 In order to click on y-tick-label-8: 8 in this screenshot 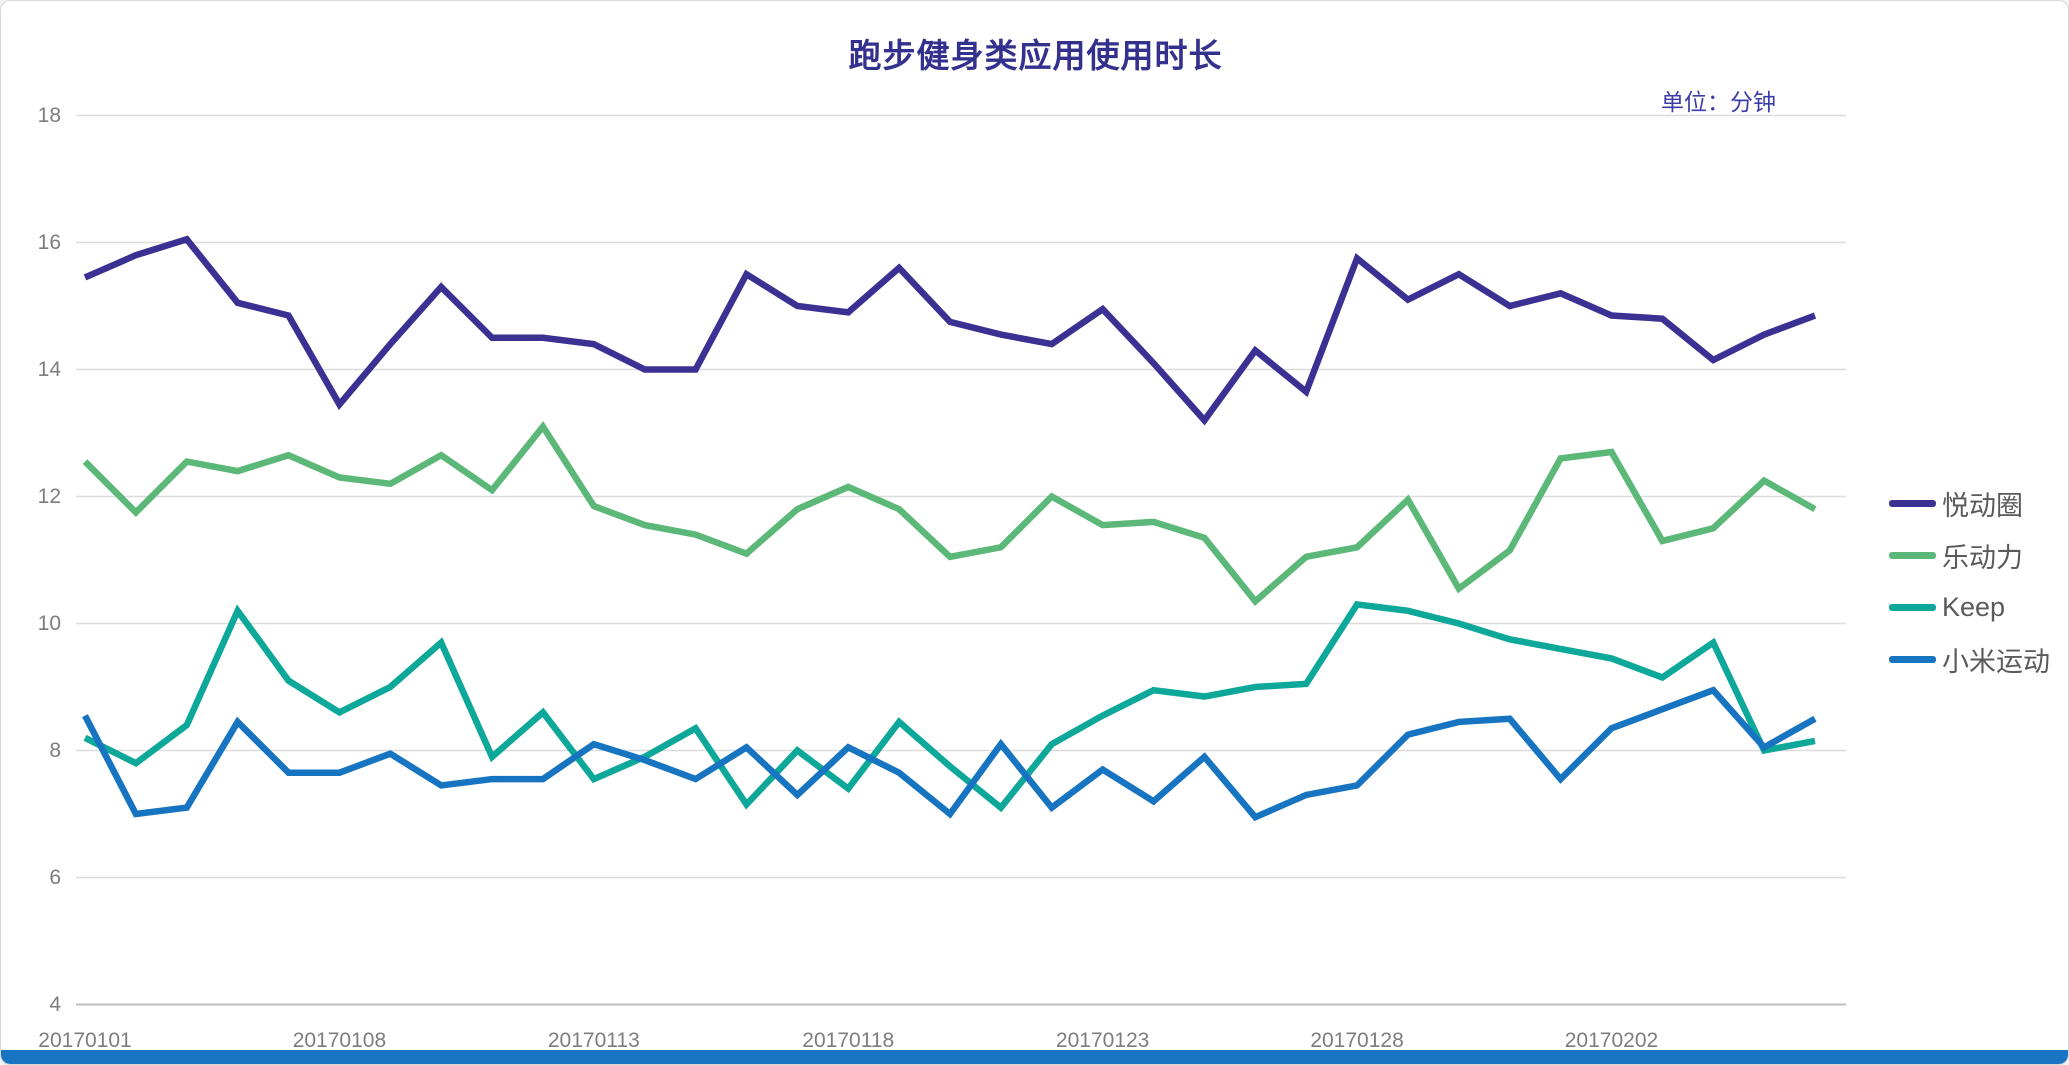, I will do `click(55, 750)`.